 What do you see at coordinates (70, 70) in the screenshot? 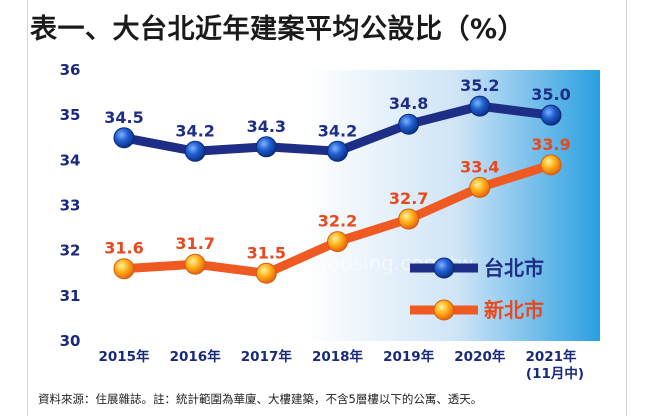
I see `y-tick-label: 36` at bounding box center [70, 70].